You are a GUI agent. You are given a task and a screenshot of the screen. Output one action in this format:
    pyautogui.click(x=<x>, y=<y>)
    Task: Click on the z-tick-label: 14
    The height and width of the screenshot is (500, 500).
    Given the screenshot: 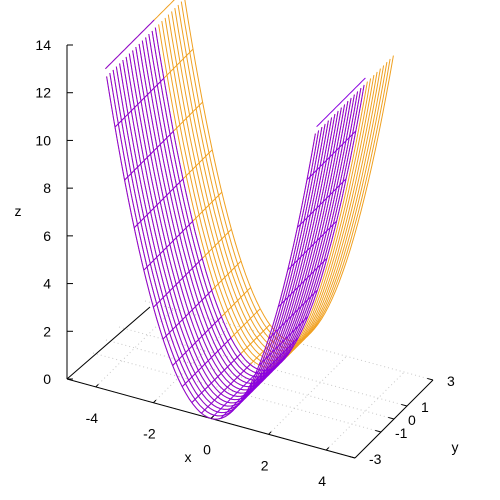 What is the action you would take?
    pyautogui.click(x=43, y=45)
    